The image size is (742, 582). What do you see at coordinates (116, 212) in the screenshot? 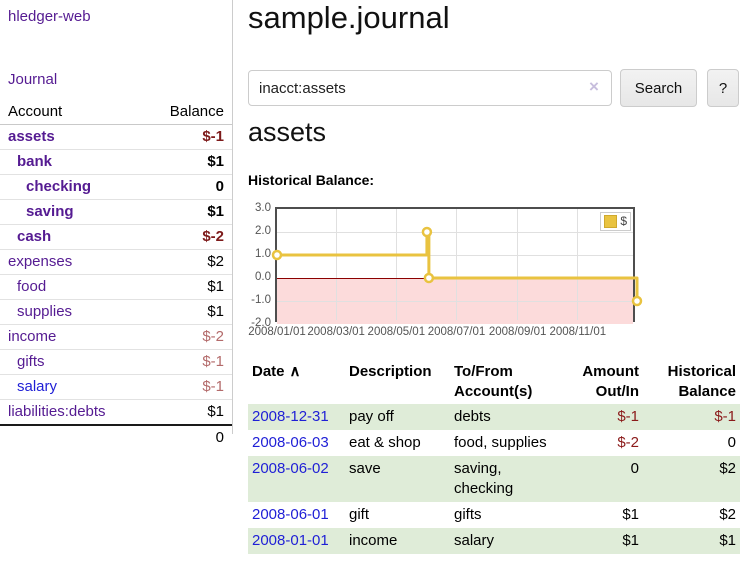
I see `account-row: saving $1` at bounding box center [116, 212].